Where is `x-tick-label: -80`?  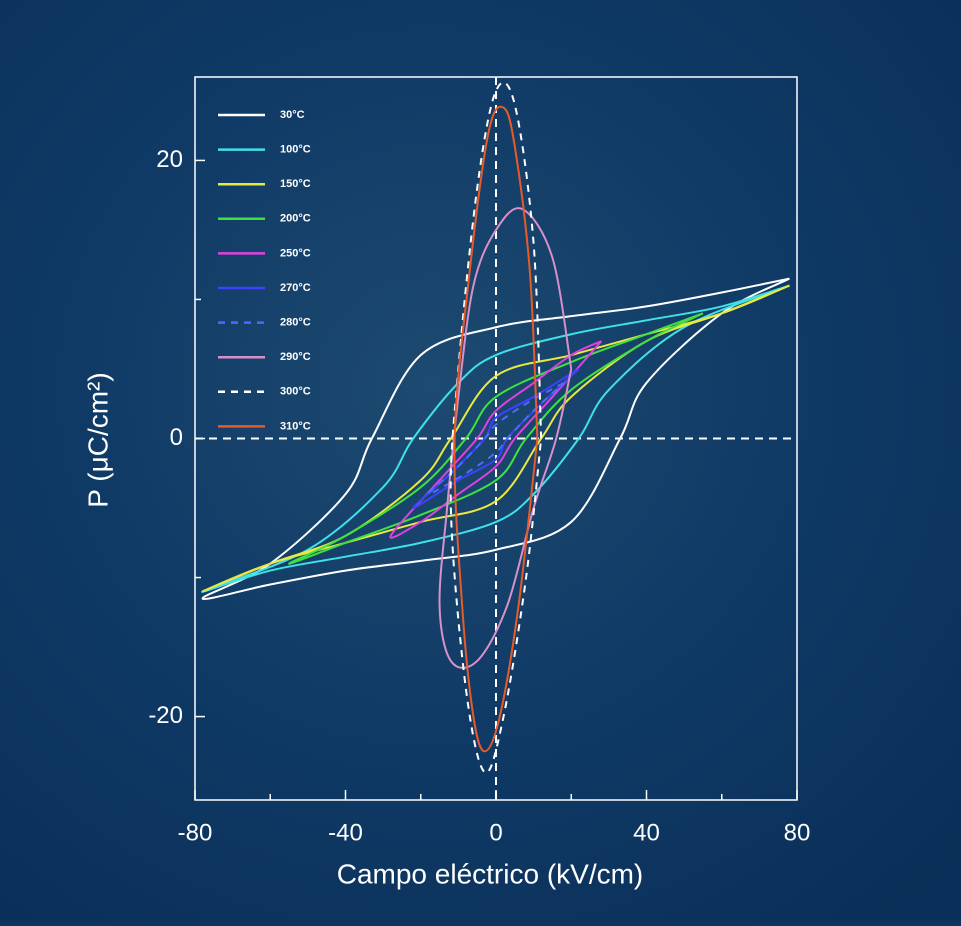
x-tick-label: -80 is located at coordinates (195, 832).